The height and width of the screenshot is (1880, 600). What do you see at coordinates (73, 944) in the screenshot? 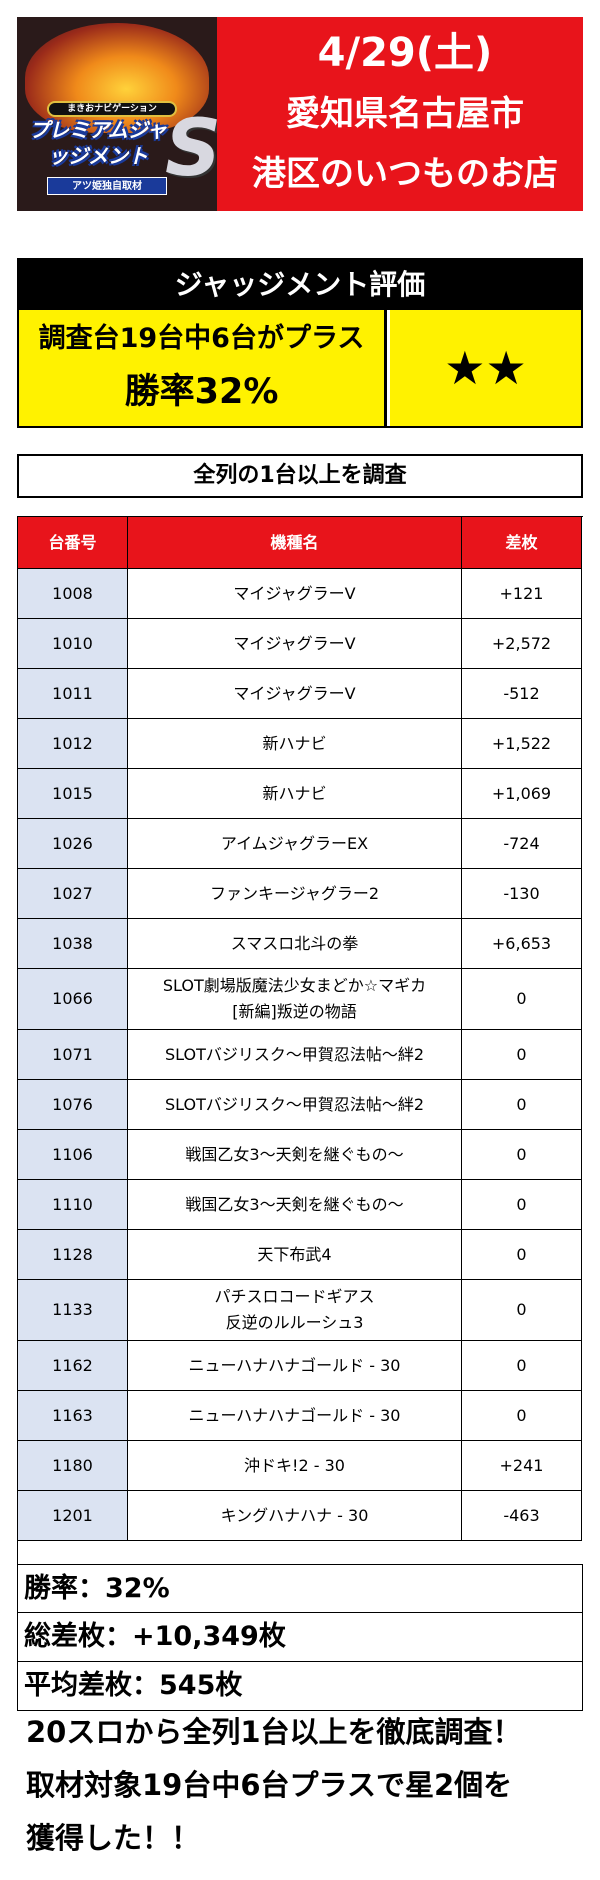
I see `machine-number: 1038` at bounding box center [73, 944].